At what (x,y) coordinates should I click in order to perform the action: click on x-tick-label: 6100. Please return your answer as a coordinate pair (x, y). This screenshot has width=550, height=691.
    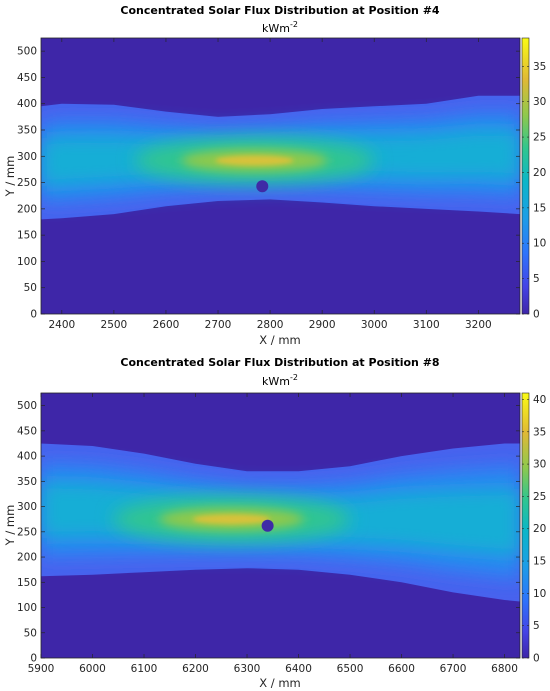
    Looking at the image, I should click on (144, 669).